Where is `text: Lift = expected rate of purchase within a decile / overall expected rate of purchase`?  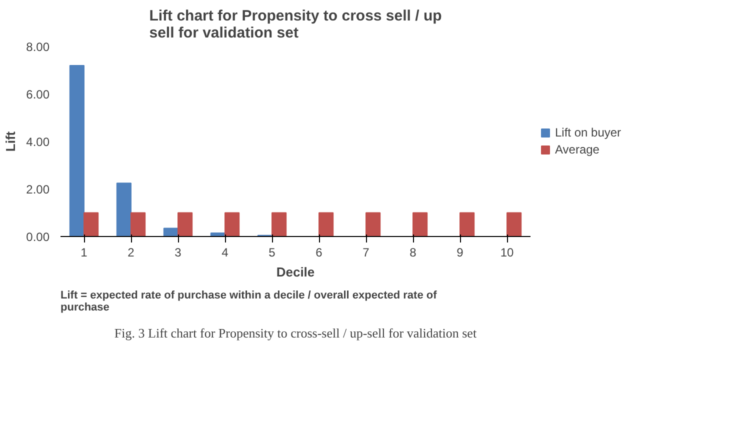
text: Lift = expected rate of purchase within a decile / overall expected rate of purchase is located at coordinates (249, 302).